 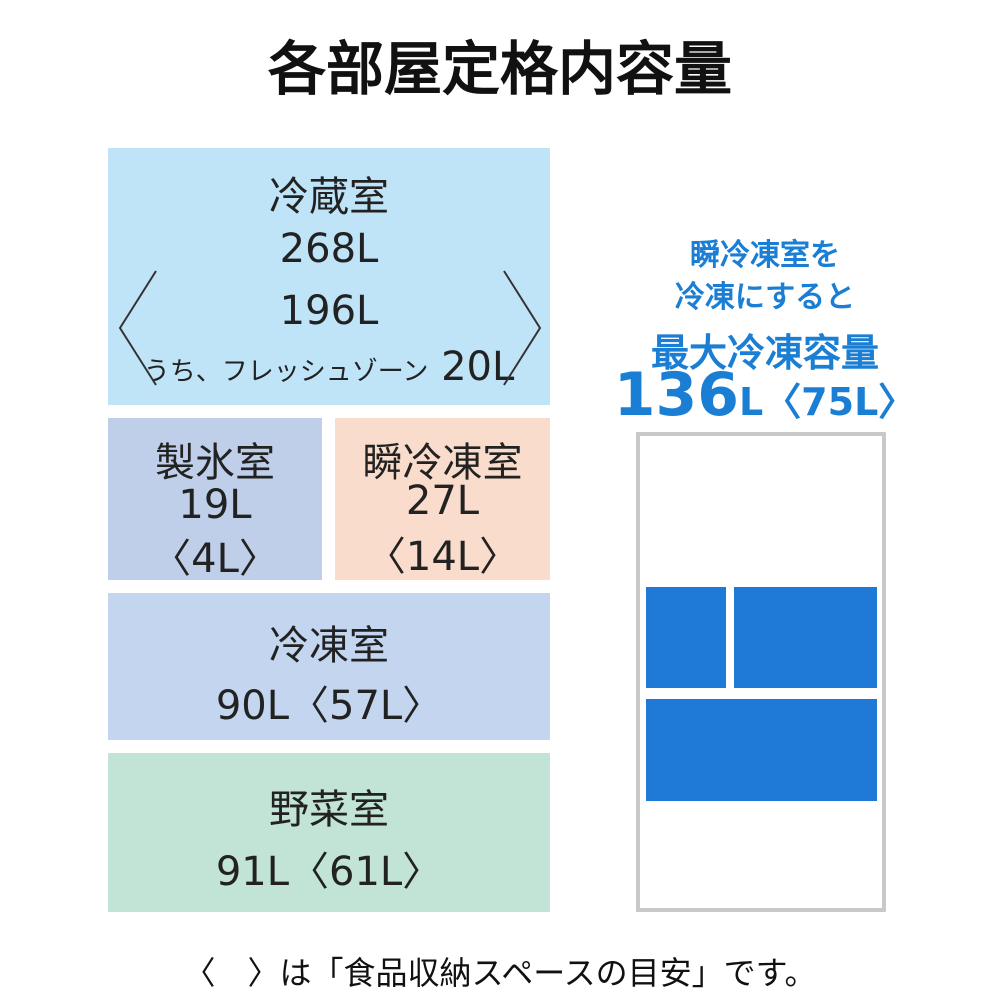 I want to click on side-line1: 瞬冷凍室を, so click(x=765, y=255).